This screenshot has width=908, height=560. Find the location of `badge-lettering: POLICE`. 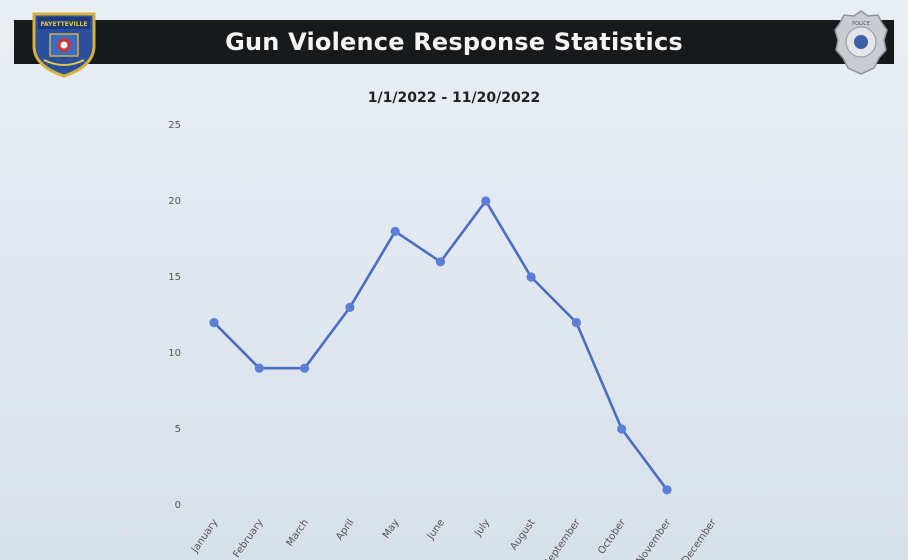

badge-lettering: POLICE is located at coordinates (861, 24).